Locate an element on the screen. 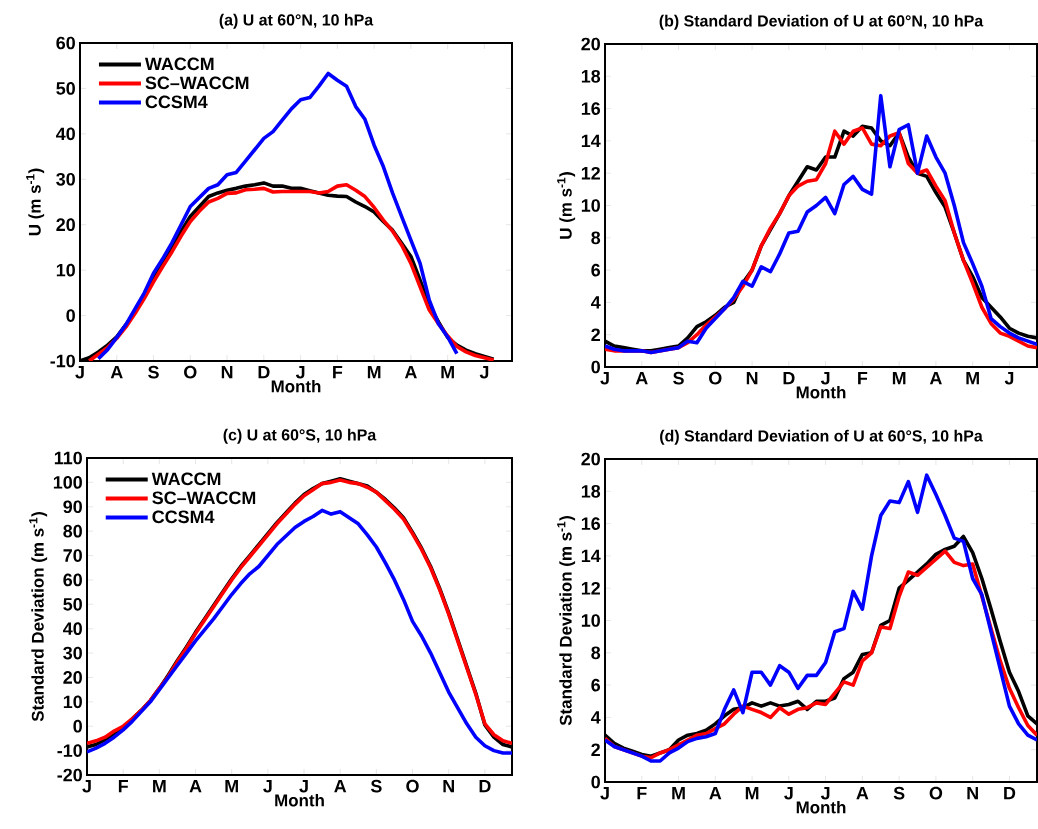  y-tick-label: 110 is located at coordinates (68, 458).